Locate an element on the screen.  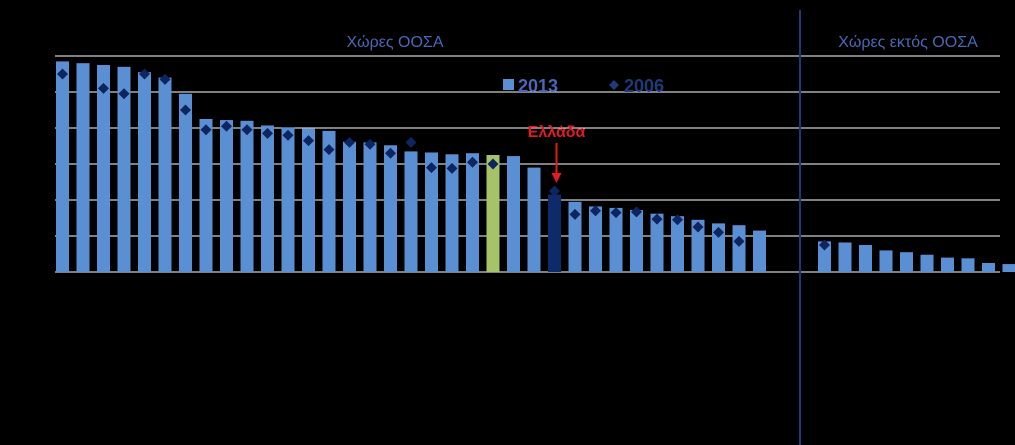
legend-swatch-2013 is located at coordinates (508, 84).